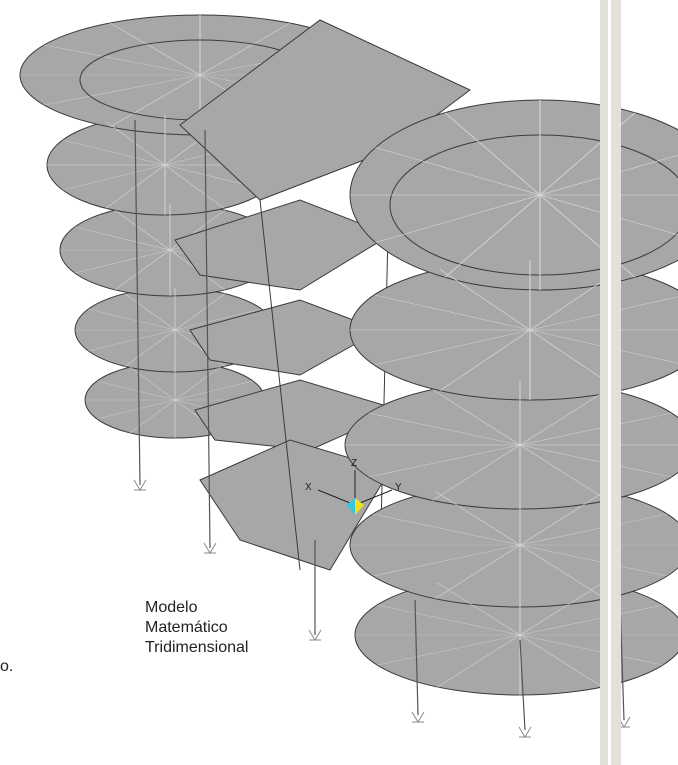 This screenshot has width=678, height=765. I want to click on truncated-body-text: o., so click(7, 666).